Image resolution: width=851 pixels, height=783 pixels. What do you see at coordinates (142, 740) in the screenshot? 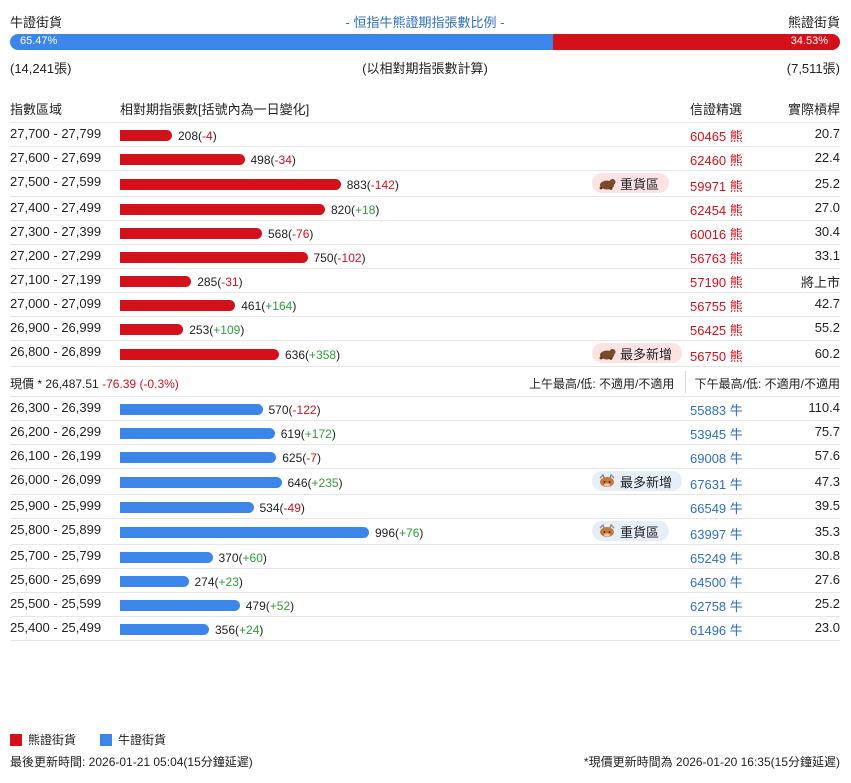
I see `legend-bull-label: 牛證街貨` at bounding box center [142, 740].